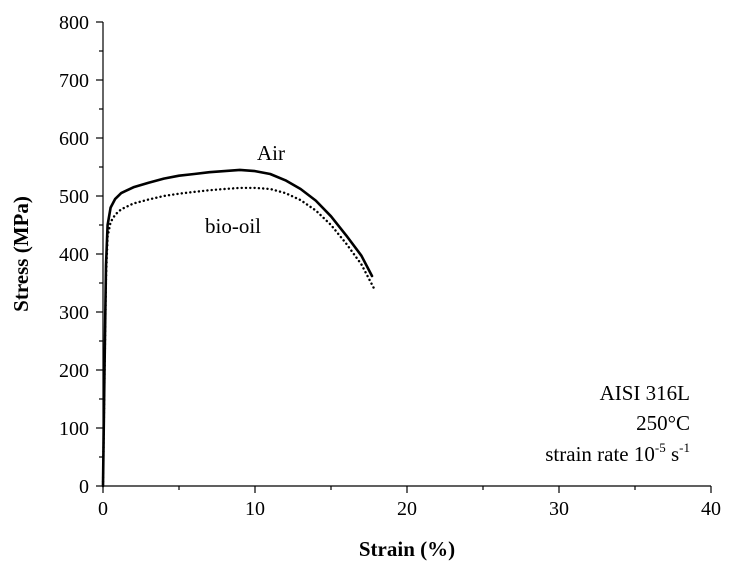 This screenshot has width=733, height=569. What do you see at coordinates (21, 254) in the screenshot?
I see `y-axis-title: Stress (MPa)` at bounding box center [21, 254].